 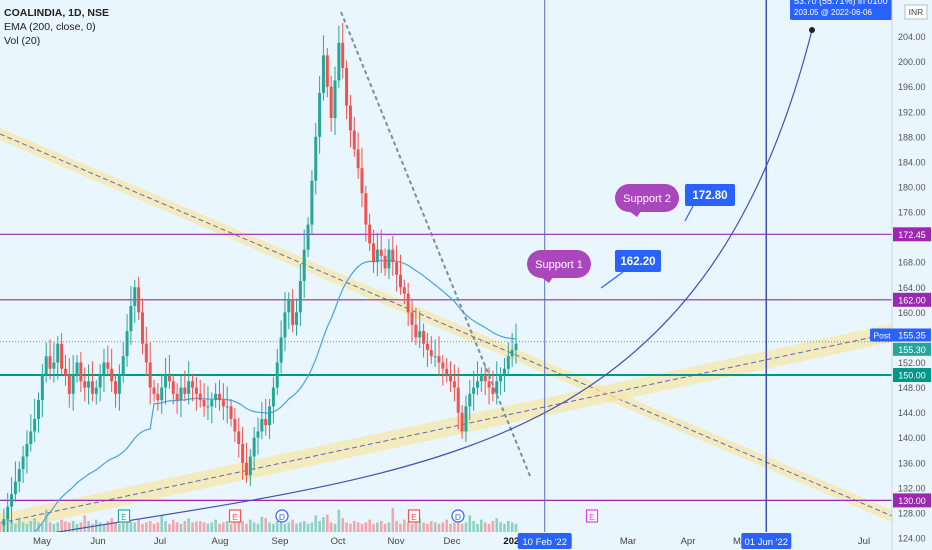 I want to click on support-callout-2: Support 2 172.80, so click(x=675, y=203).